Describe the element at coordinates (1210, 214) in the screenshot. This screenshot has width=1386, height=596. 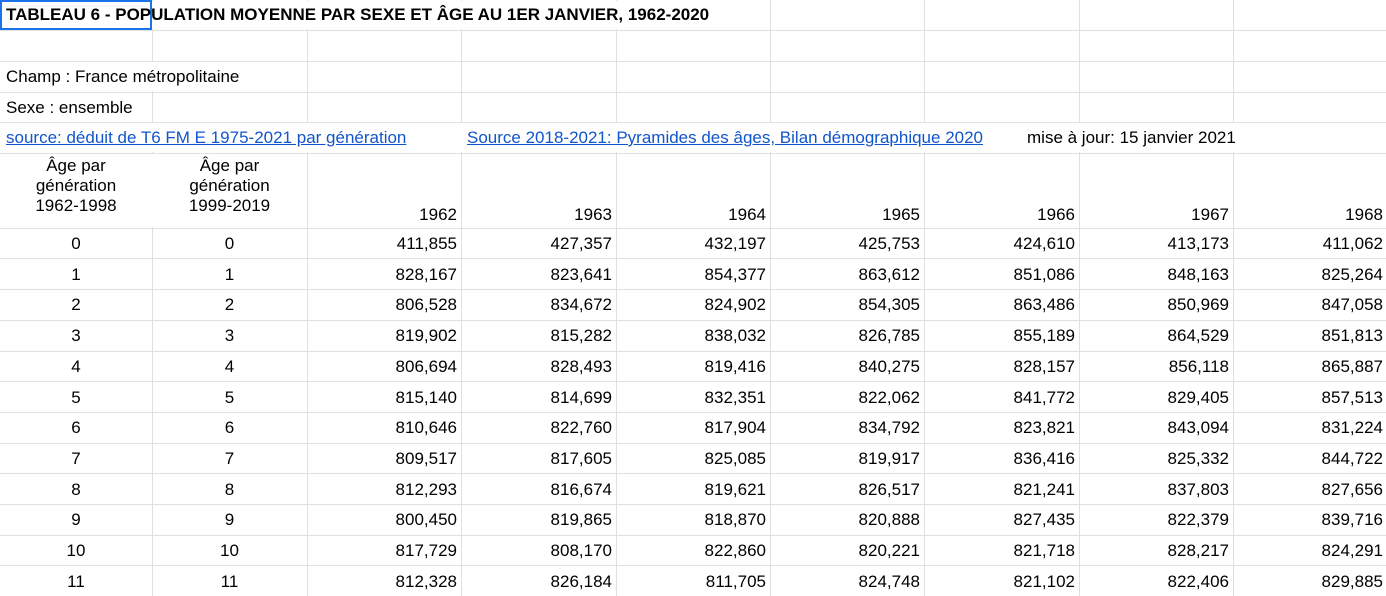
I see `year-header-1967: 1967` at that location.